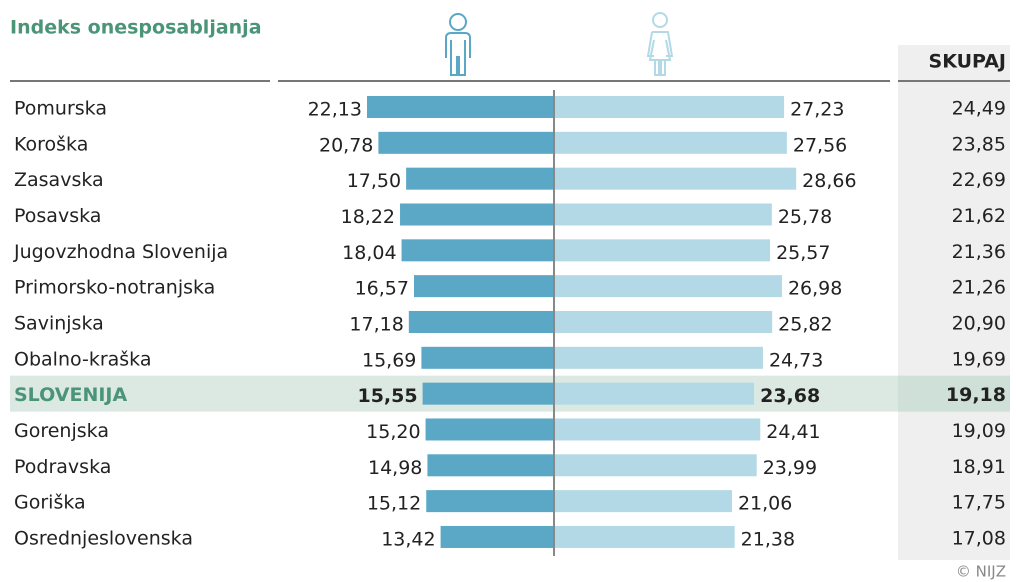 The height and width of the screenshot is (582, 1016). I want to click on category-label: Gorenjska, so click(61, 431).